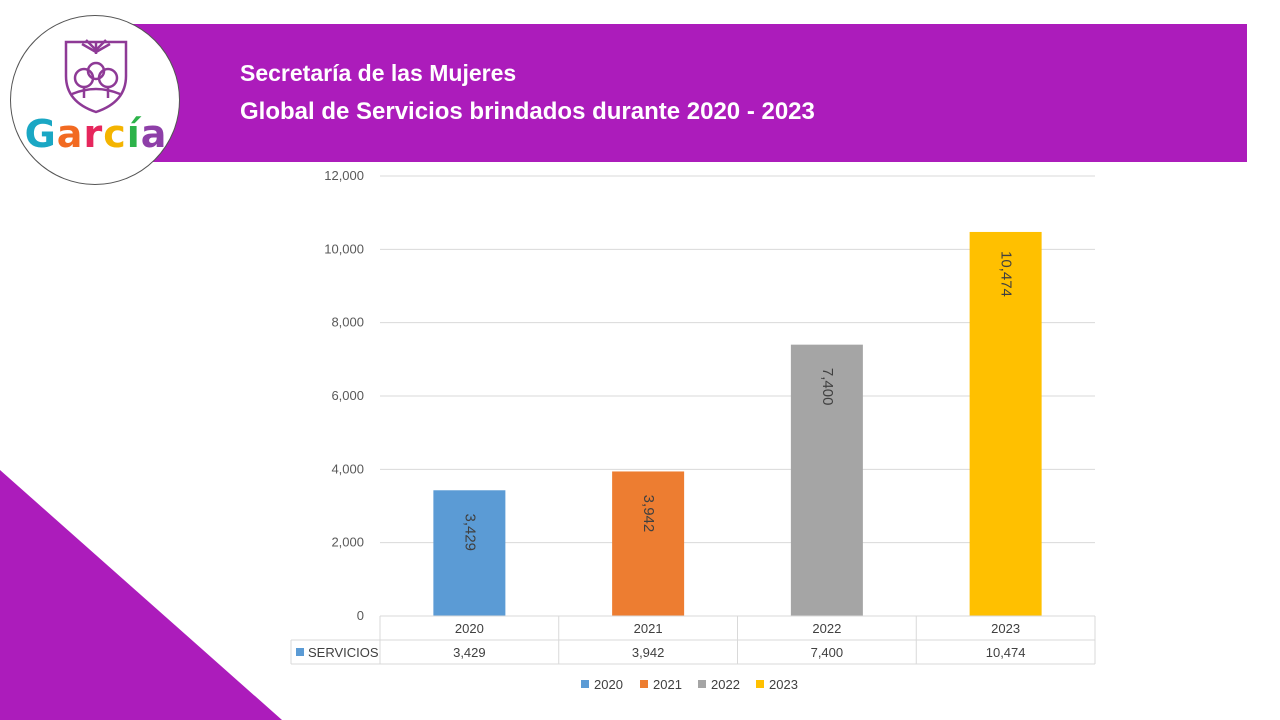  Describe the element at coordinates (141, 595) in the screenshot. I see `corner-triangle` at that location.